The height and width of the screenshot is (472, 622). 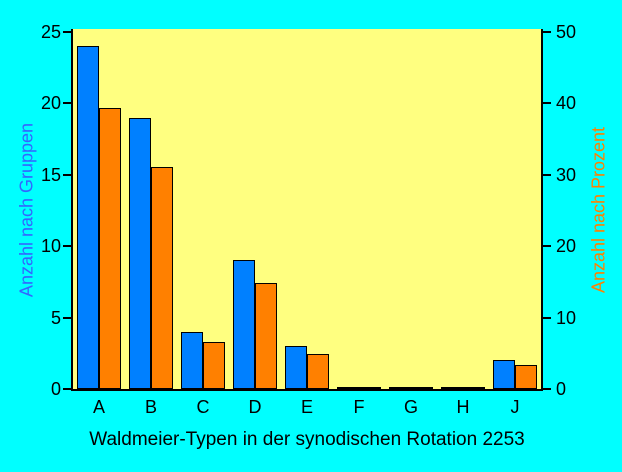 I want to click on bar-groups-E, so click(x=296, y=367).